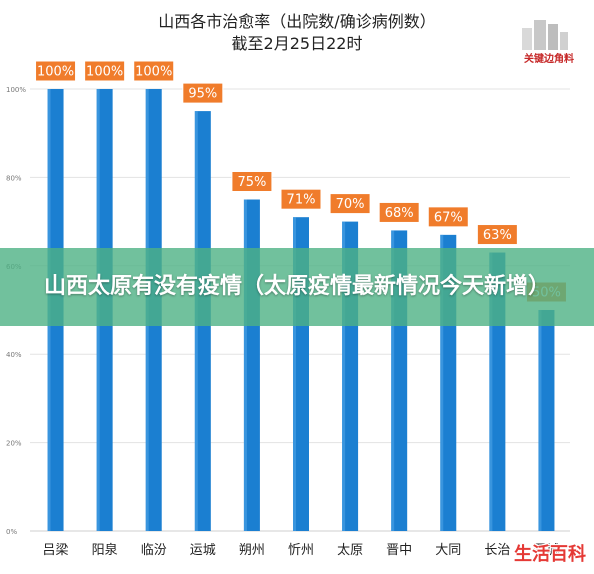  What do you see at coordinates (14, 444) in the screenshot?
I see `y-tick-label: 20%` at bounding box center [14, 444].